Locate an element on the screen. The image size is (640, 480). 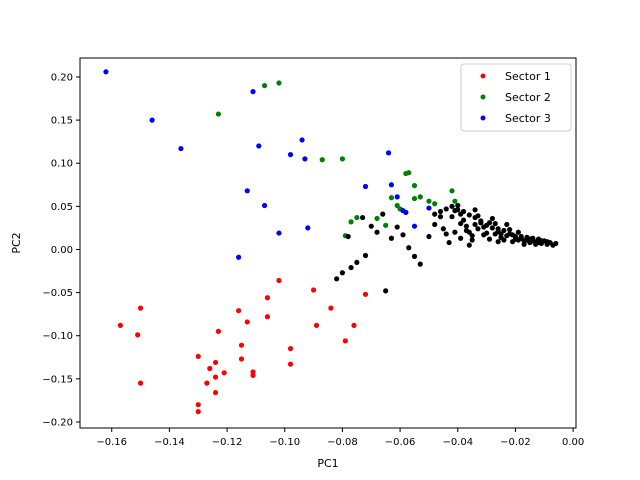
y-tick-label: 0.20 is located at coordinates (62, 77).